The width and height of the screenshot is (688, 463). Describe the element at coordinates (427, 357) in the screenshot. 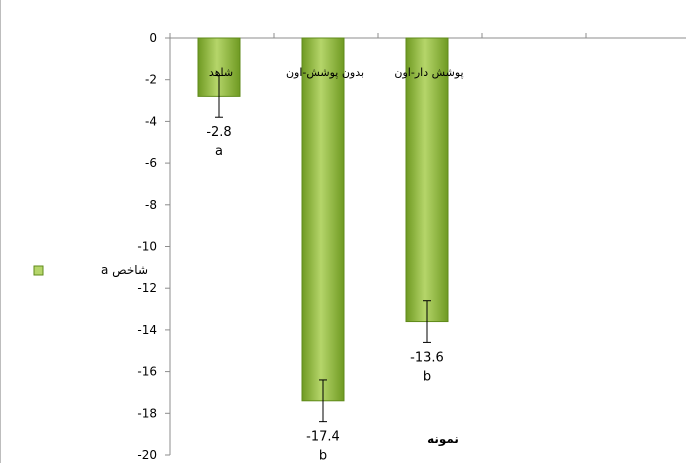

I see `data-label: -13.6` at that location.